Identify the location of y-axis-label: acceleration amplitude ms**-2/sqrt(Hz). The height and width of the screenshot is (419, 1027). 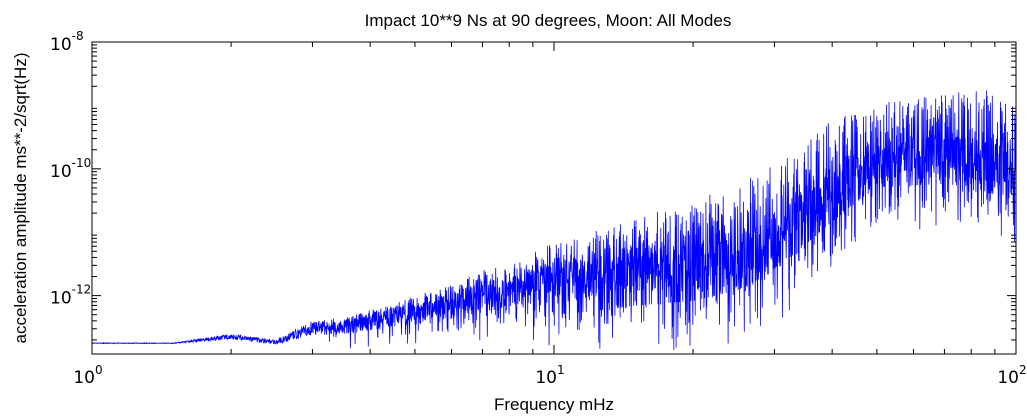
(20, 198).